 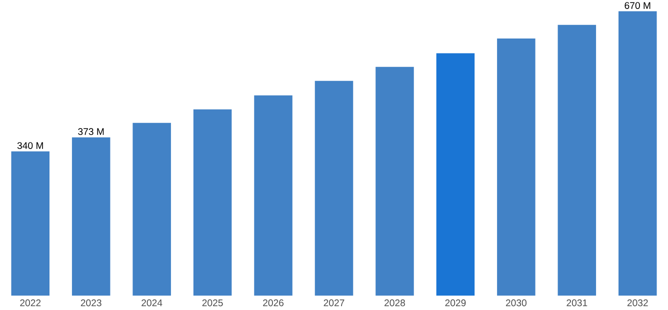 What do you see at coordinates (30, 146) in the screenshot?
I see `data-label: 340 M` at bounding box center [30, 146].